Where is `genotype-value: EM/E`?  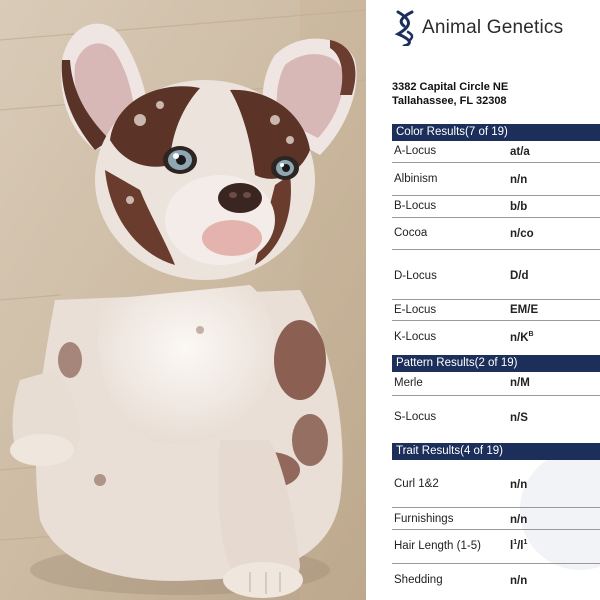
genotype-value: EM/E is located at coordinates (524, 310).